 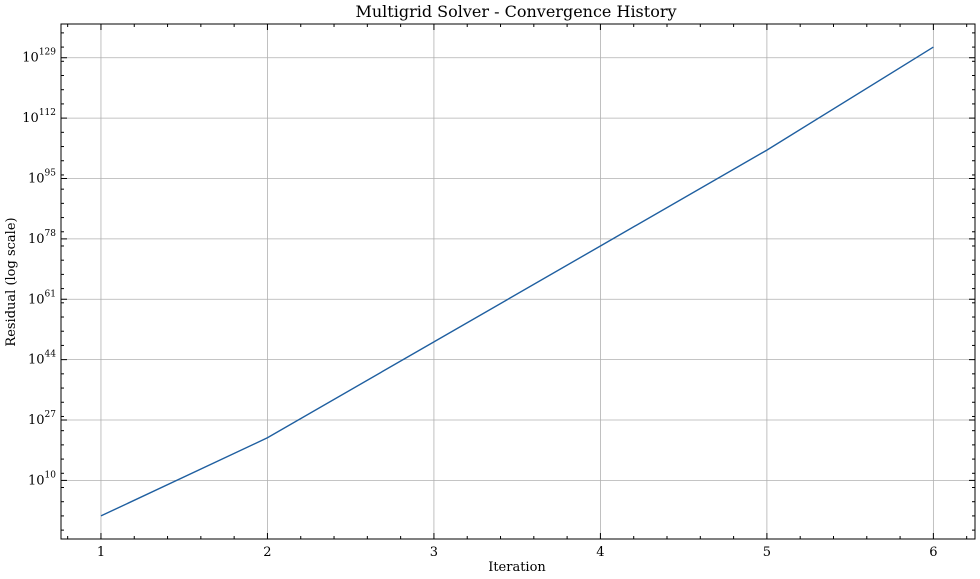 What do you see at coordinates (101, 552) in the screenshot?
I see `x-tick-label: 1` at bounding box center [101, 552].